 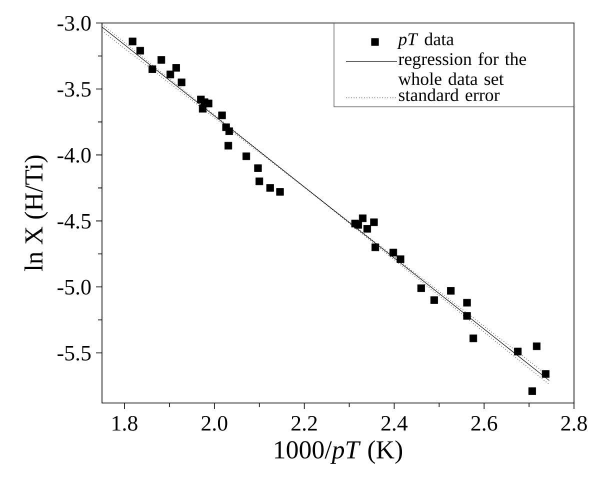 I want to click on x-tick-label: 2.0, so click(x=215, y=423).